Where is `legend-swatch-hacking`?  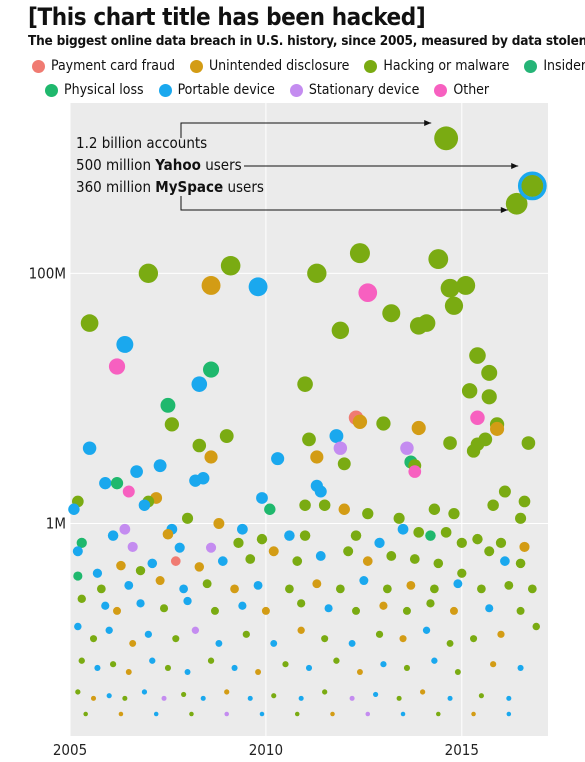
legend-swatch-hacking is located at coordinates (371, 66).